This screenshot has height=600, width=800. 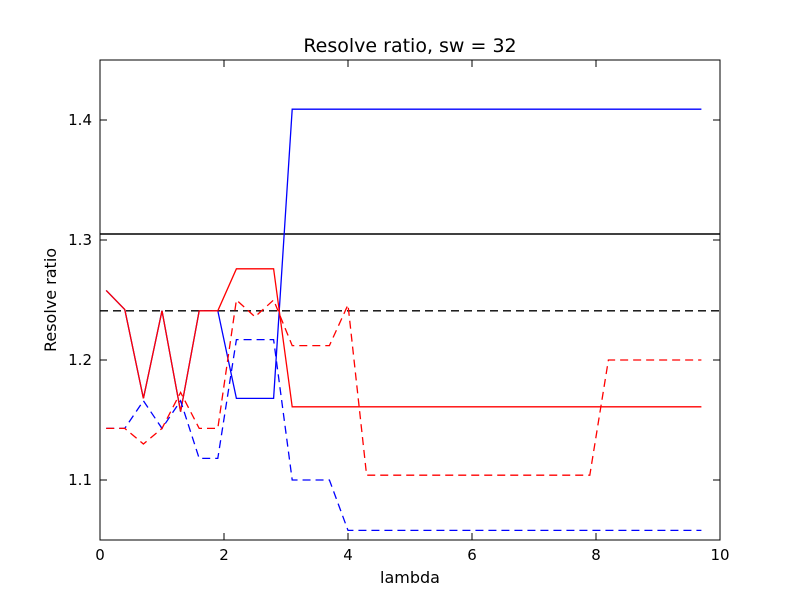 What do you see at coordinates (224, 555) in the screenshot?
I see `x-tick-label: 2` at bounding box center [224, 555].